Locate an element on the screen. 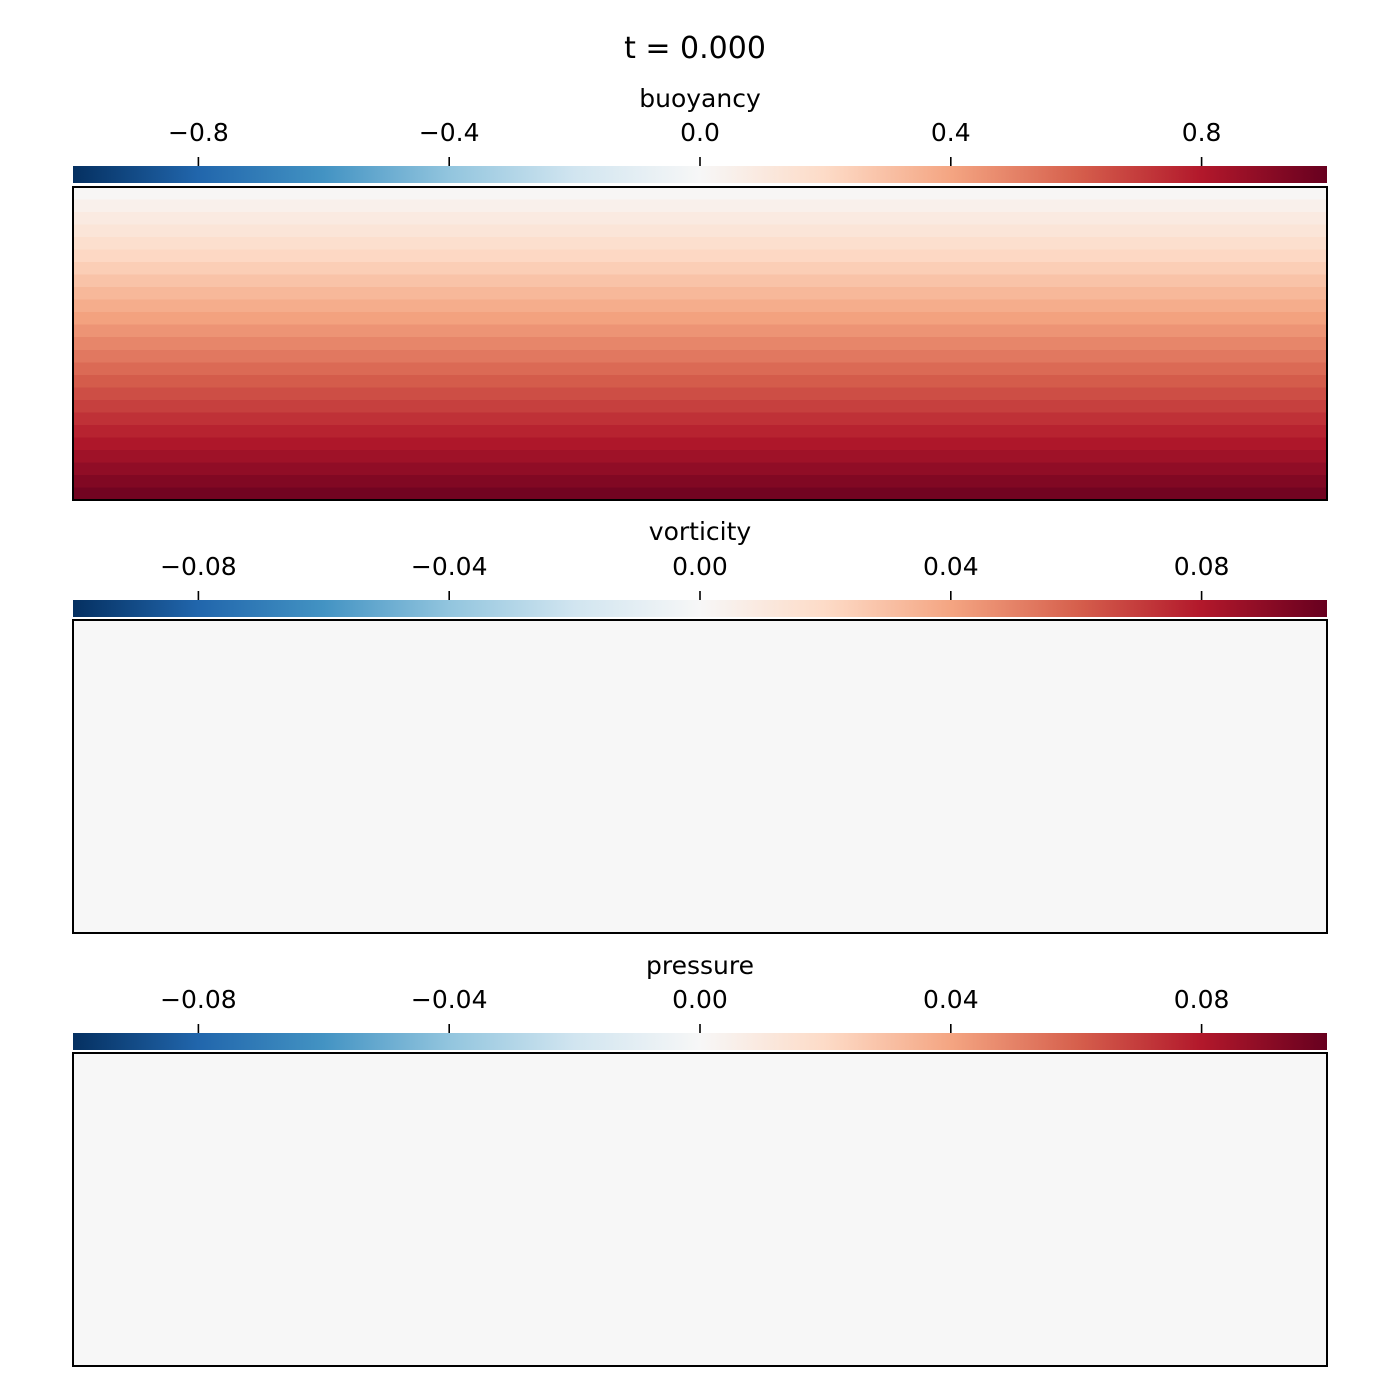  colorbar-tick-label: −0.4 is located at coordinates (449, 132).